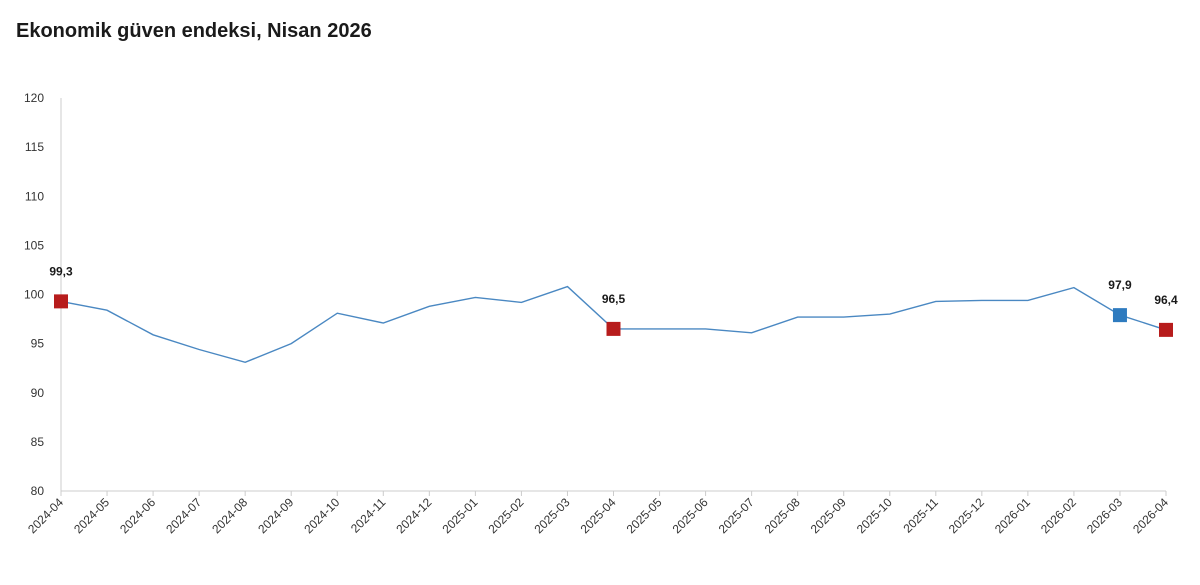 The width and height of the screenshot is (1200, 585). What do you see at coordinates (966, 515) in the screenshot?
I see `x-tick-label: 2025-12` at bounding box center [966, 515].